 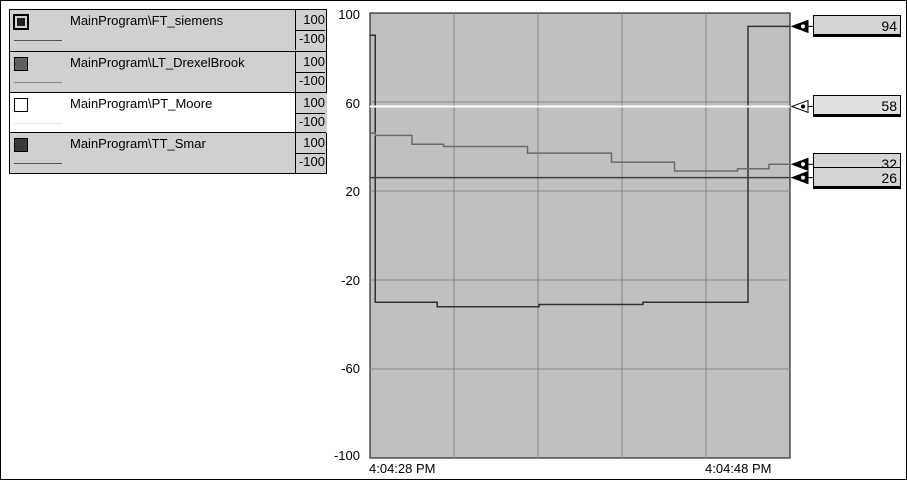 What do you see at coordinates (138, 143) in the screenshot?
I see `legend-tag-label: MainProgram\TT_Smar` at bounding box center [138, 143].